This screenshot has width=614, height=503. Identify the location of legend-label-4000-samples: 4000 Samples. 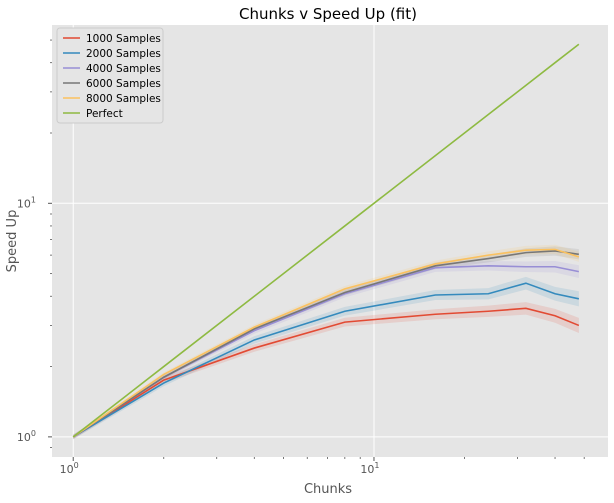
(123, 69).